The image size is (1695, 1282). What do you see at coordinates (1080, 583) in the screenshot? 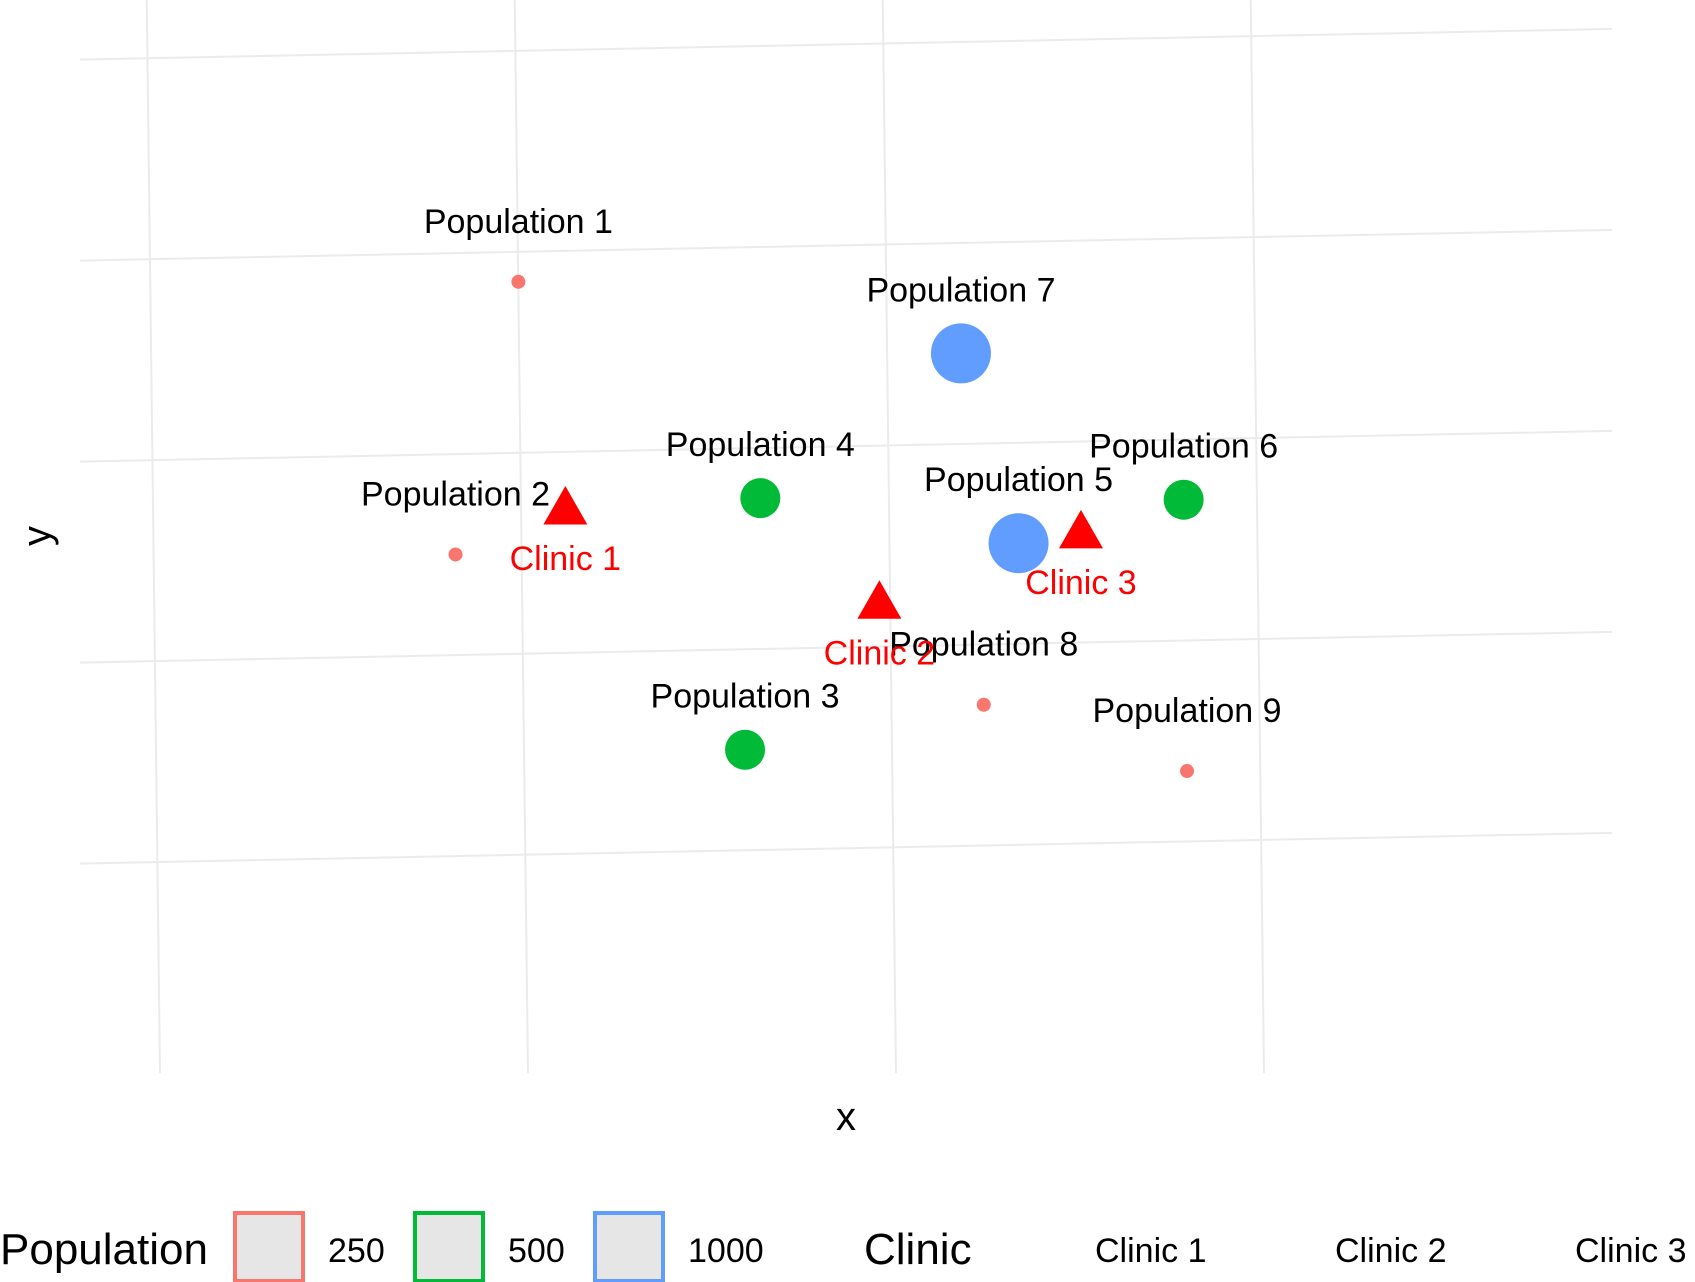
I see `clinic-label: Clinic 3` at bounding box center [1080, 583].